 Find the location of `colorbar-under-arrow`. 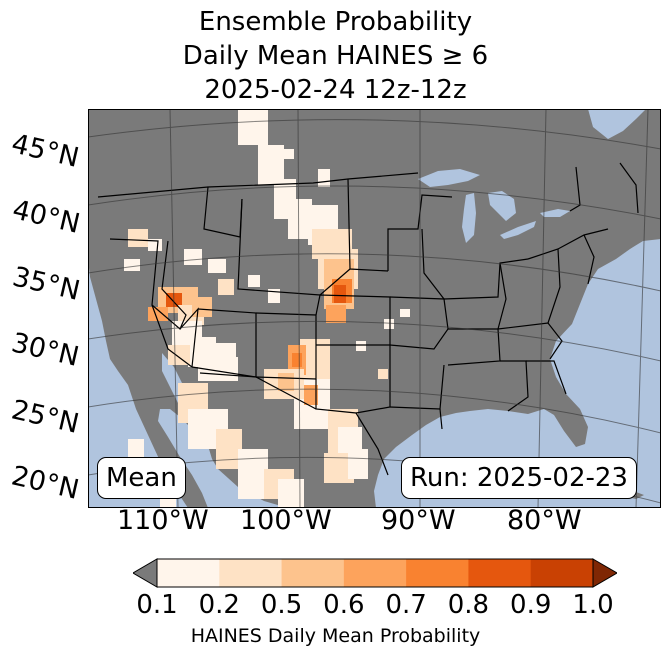

colorbar-under-arrow is located at coordinates (145, 573).